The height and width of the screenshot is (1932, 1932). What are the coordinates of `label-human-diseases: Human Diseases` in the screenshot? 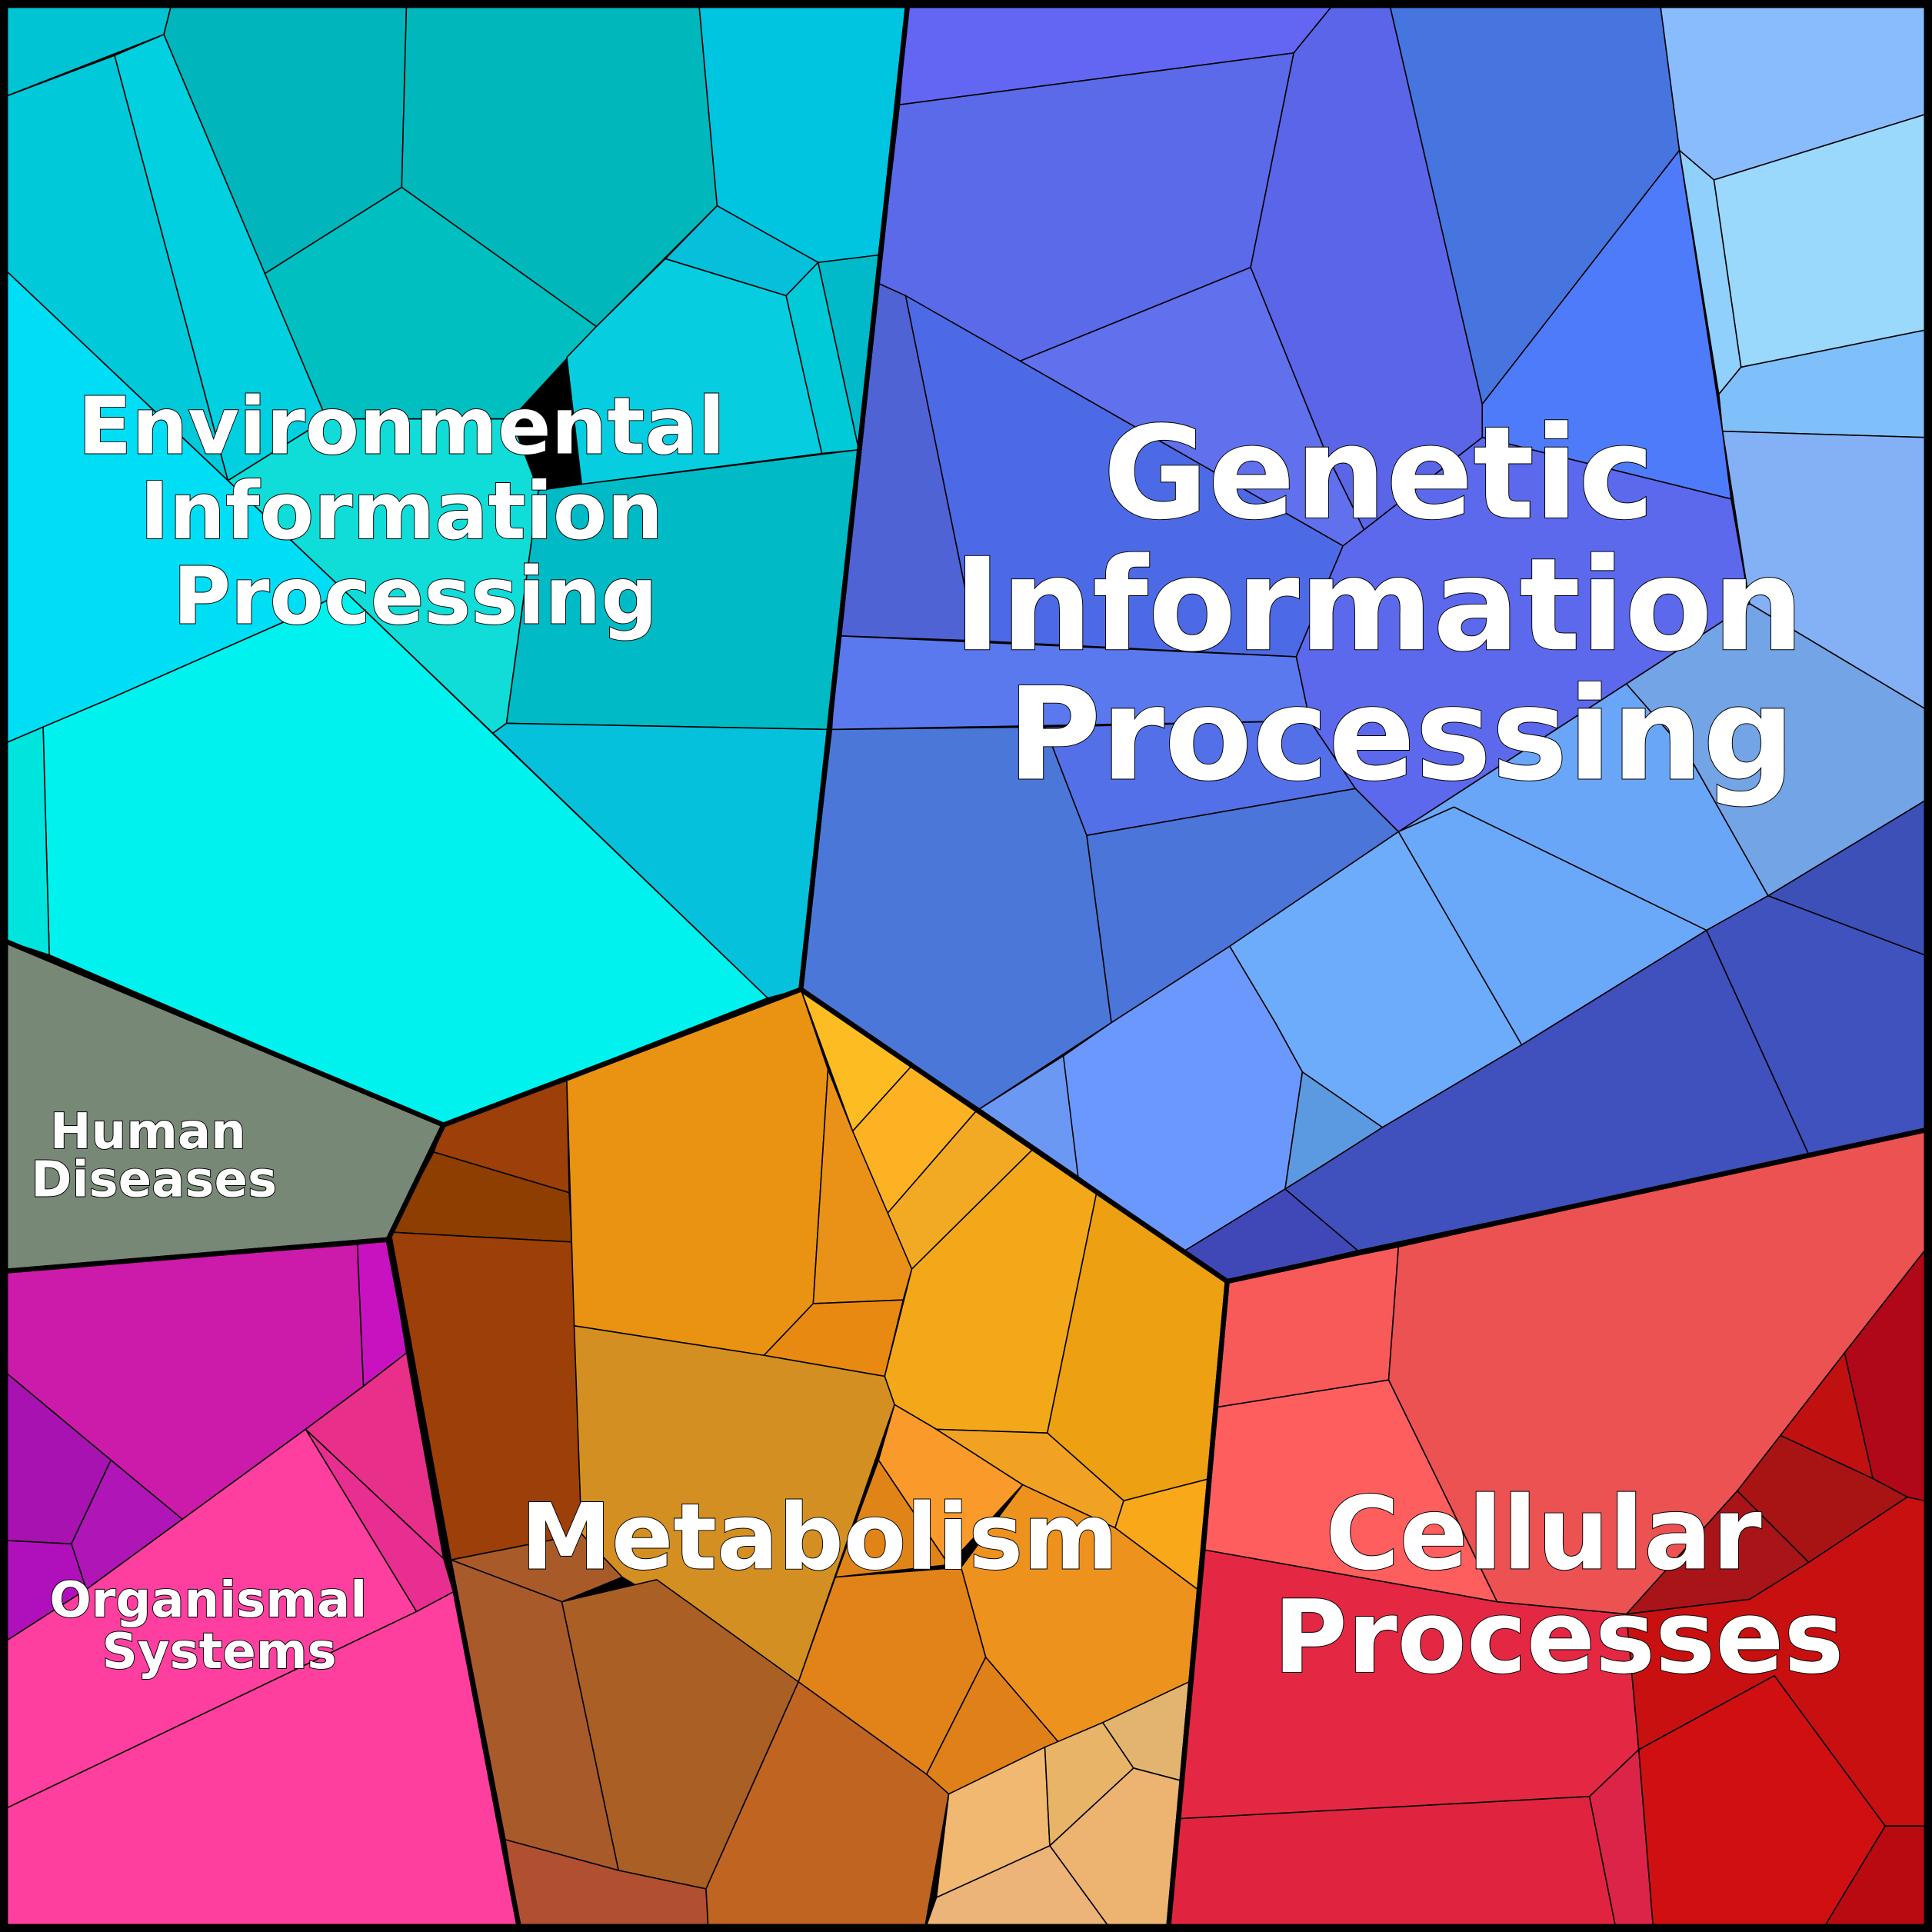 It's located at (154, 1156).